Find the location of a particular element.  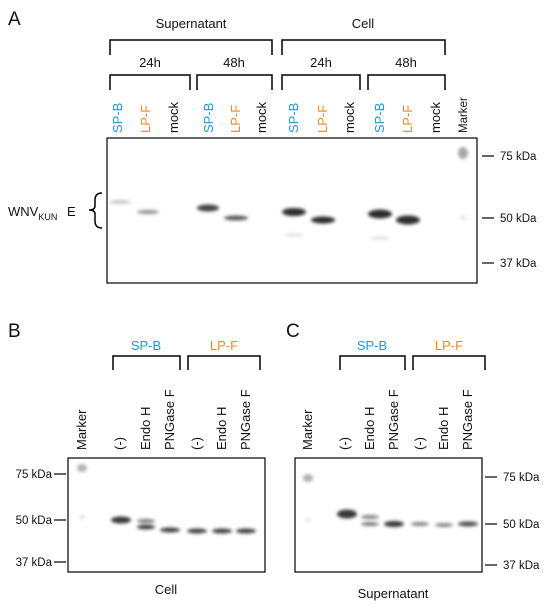

protein-subscript: KUN is located at coordinates (47, 217).